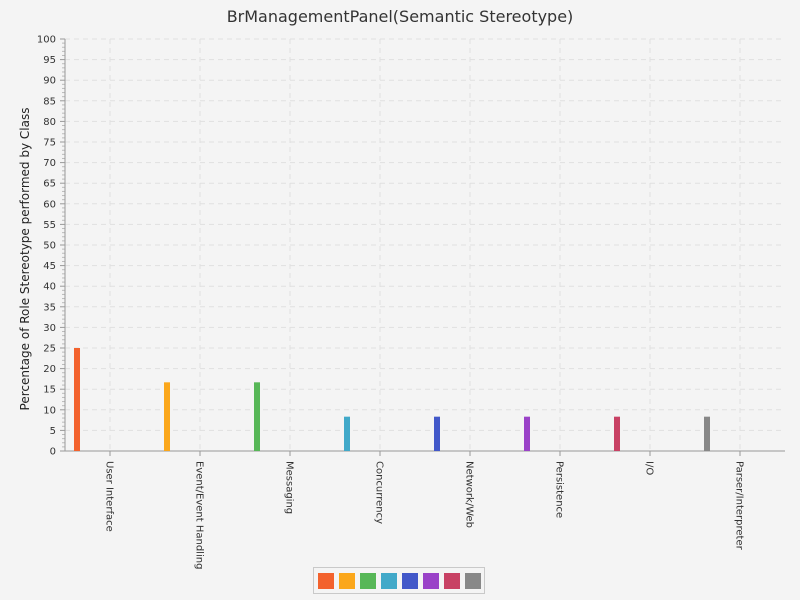  Describe the element at coordinates (49, 163) in the screenshot. I see `y-tick-label: 70` at that location.